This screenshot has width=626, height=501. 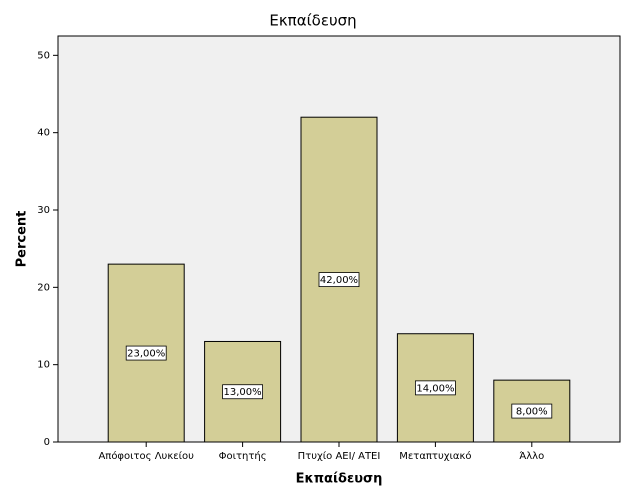 What do you see at coordinates (435, 456) in the screenshot?
I see `x-tick-label: Μεταπτυχιακό` at bounding box center [435, 456].